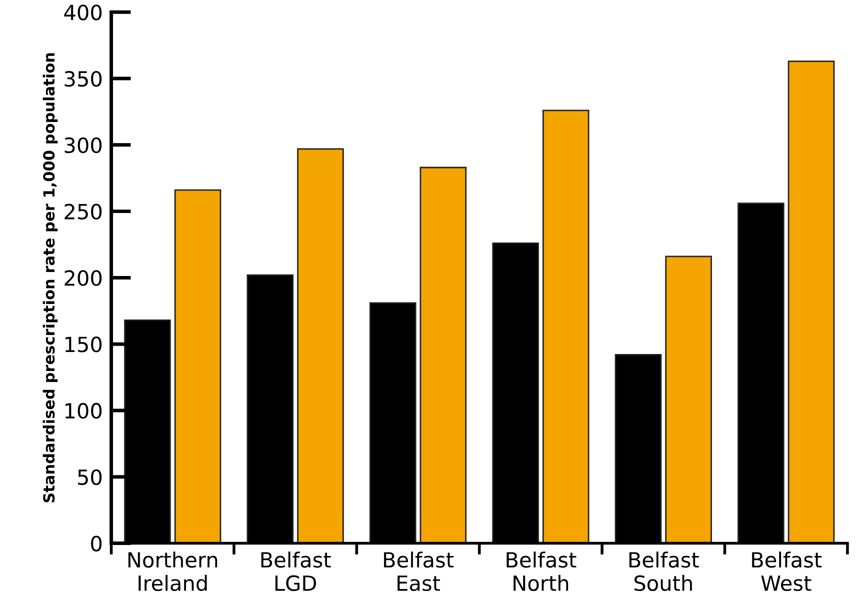  I want to click on y-tick-label: 50, so click(90, 477).